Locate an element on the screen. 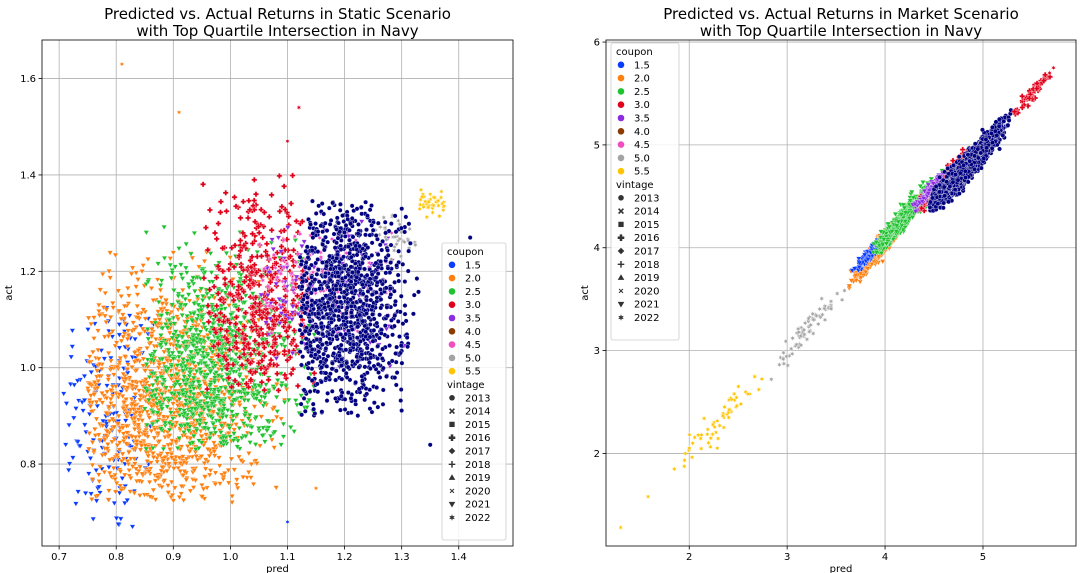 Image resolution: width=1084 pixels, height=573 pixels. legend-coupon-swatch is located at coordinates (452, 291).